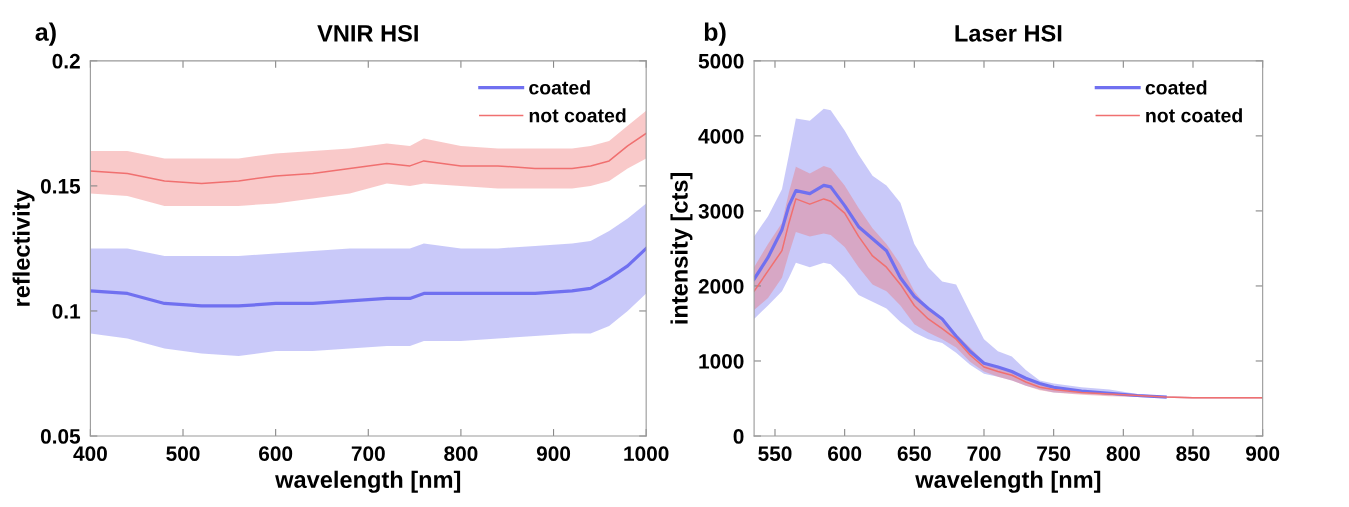 This screenshot has height=507, width=1349. I want to click on y-tick-label: 0.05, so click(60, 436).